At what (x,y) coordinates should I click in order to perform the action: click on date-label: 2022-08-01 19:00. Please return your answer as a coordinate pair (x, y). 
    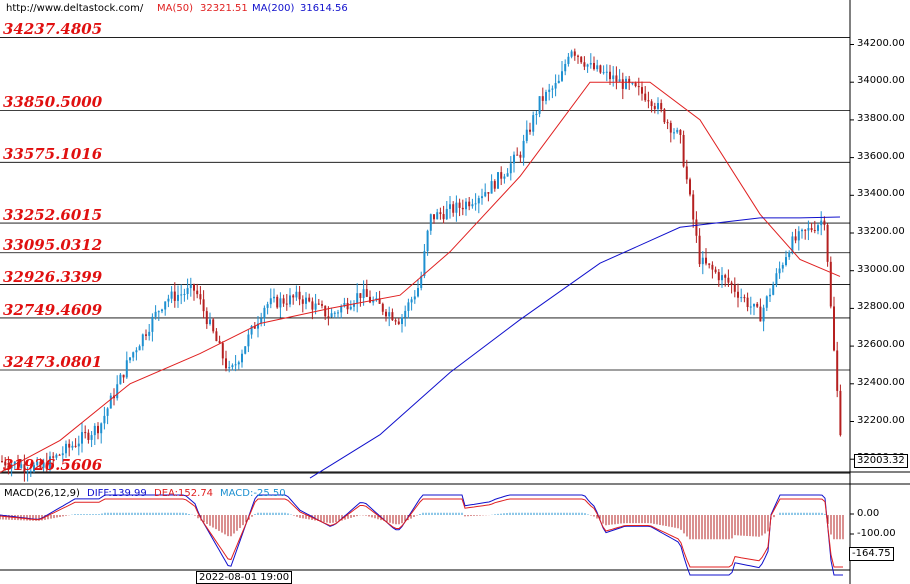
    Looking at the image, I should click on (244, 577).